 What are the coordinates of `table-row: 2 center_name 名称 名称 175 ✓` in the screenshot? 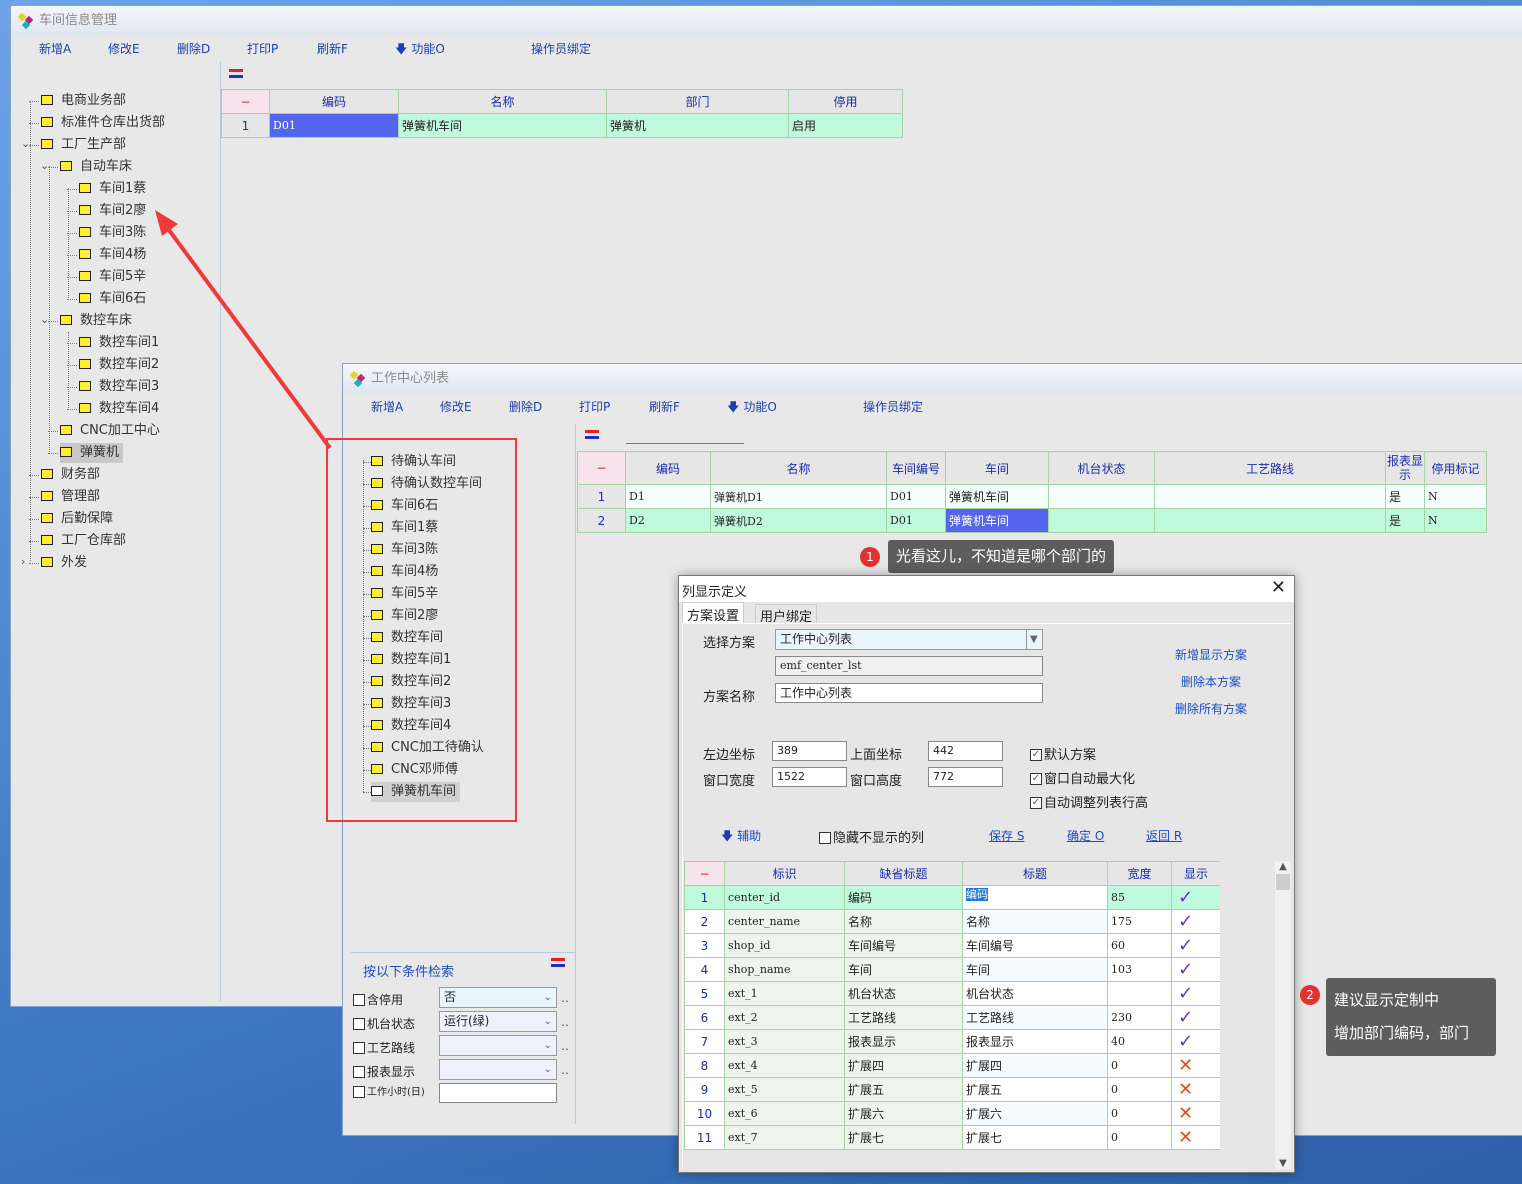 It's located at (952, 921).